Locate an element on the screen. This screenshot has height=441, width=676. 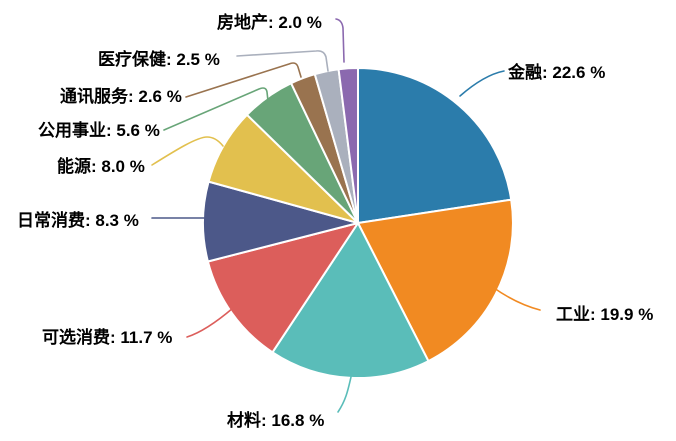
leader-line-finance is located at coordinates (482, 83).